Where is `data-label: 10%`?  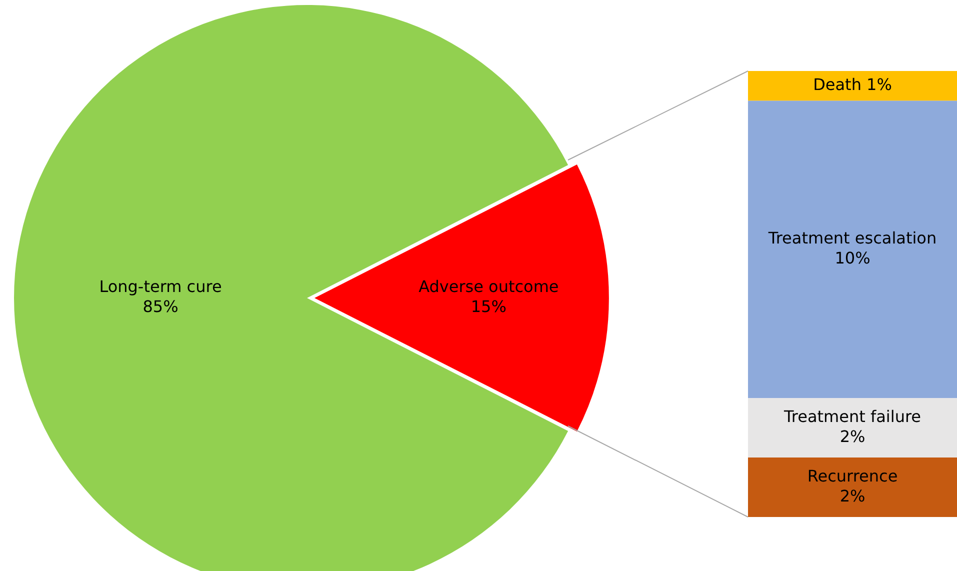 data-label: 10% is located at coordinates (852, 258).